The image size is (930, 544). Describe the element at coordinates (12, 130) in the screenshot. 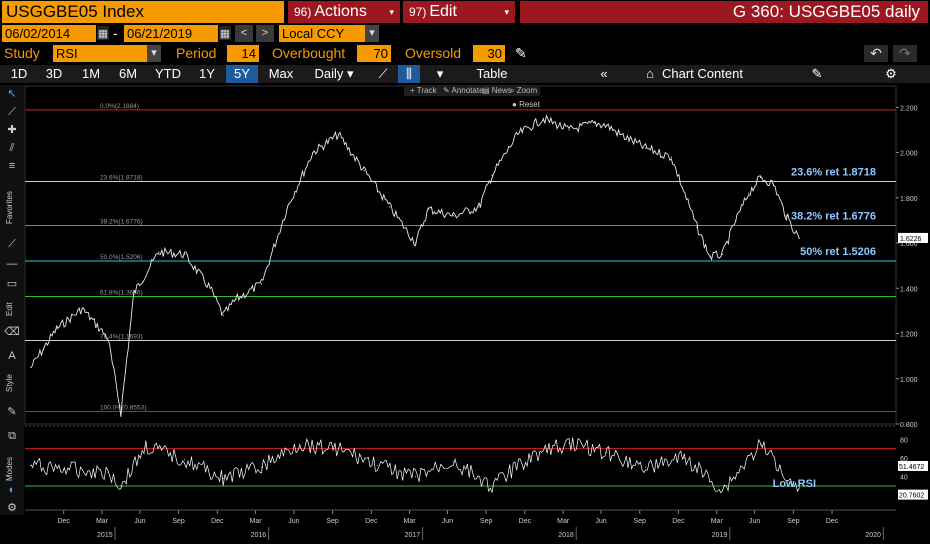

I see `marker-icon: ✚` at that location.